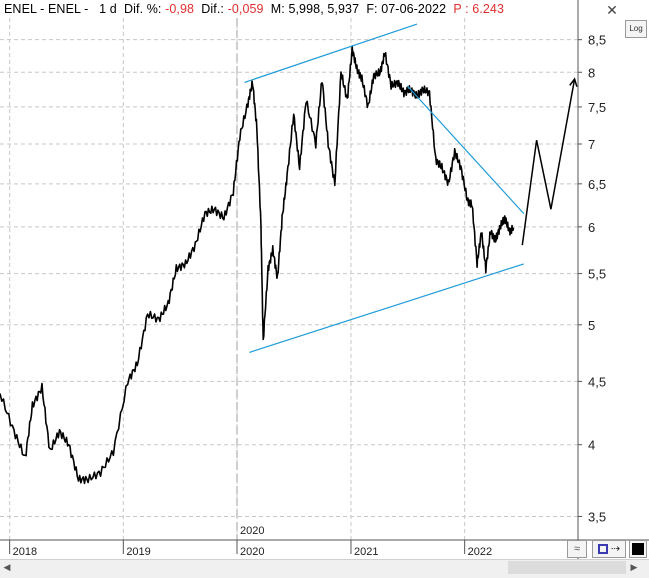 The width and height of the screenshot is (649, 578). What do you see at coordinates (573, 82) in the screenshot?
I see `projection-arrowhead` at bounding box center [573, 82].